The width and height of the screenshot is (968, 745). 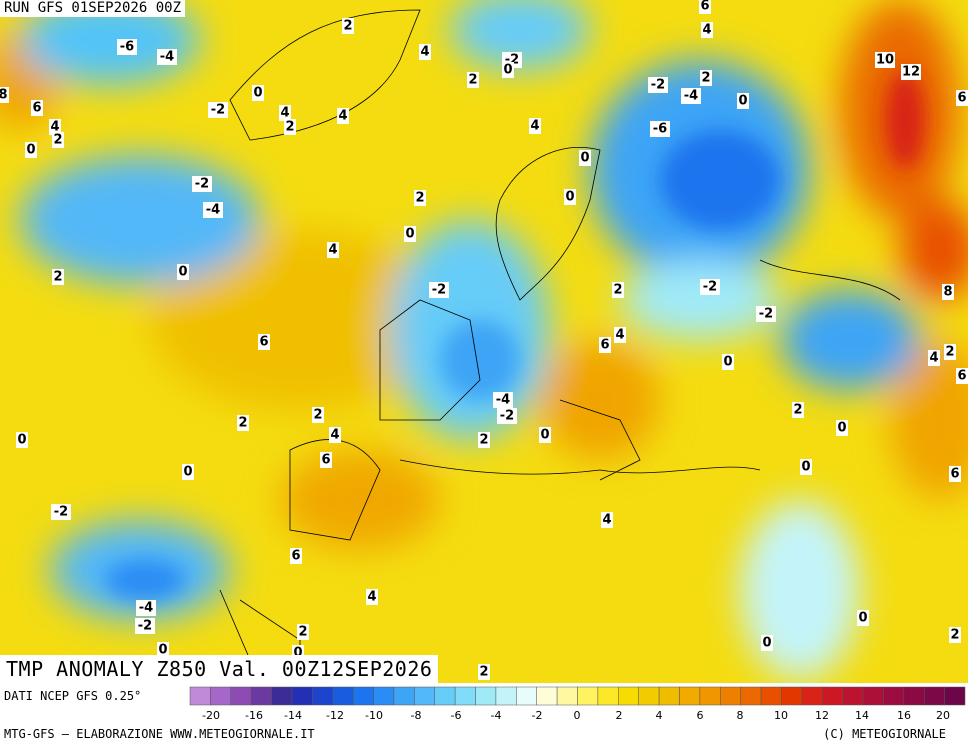 What do you see at coordinates (577, 715) in the screenshot?
I see `colorbar-tick-label: 0` at bounding box center [577, 715].